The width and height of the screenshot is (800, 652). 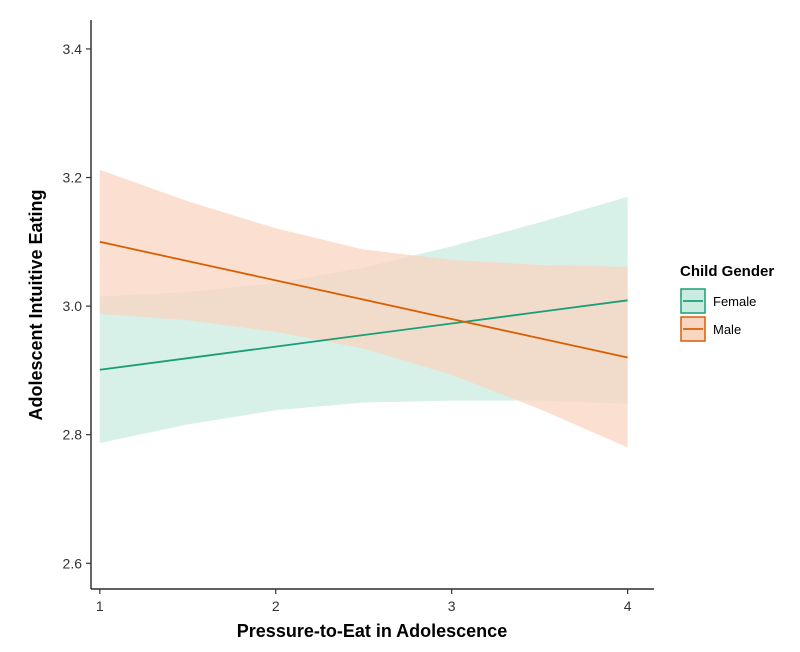 I want to click on x-tick-label: 1, so click(x=100, y=606).